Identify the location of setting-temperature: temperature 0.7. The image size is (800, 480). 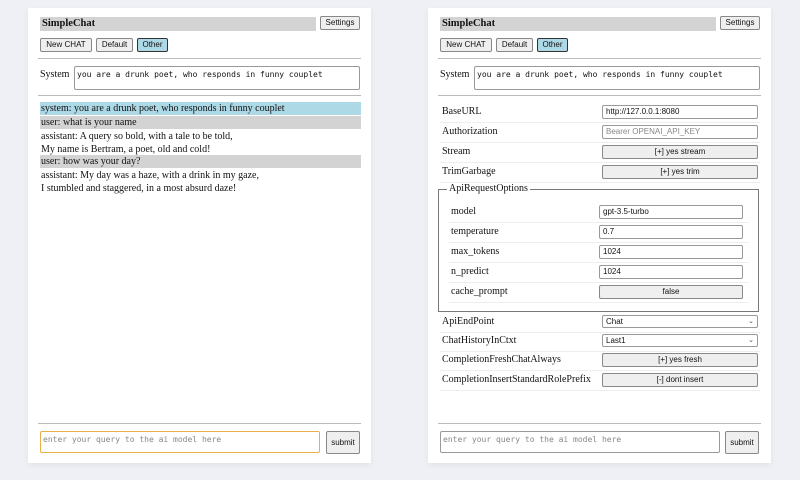
(599, 233).